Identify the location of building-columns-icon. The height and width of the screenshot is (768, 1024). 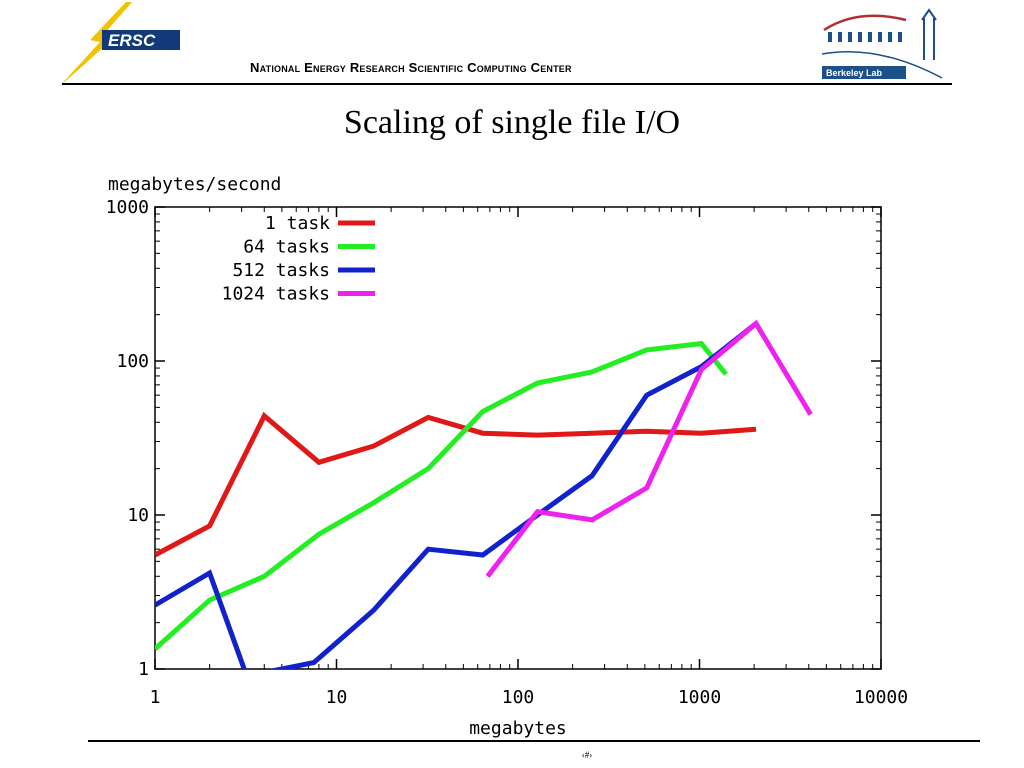
(865, 37).